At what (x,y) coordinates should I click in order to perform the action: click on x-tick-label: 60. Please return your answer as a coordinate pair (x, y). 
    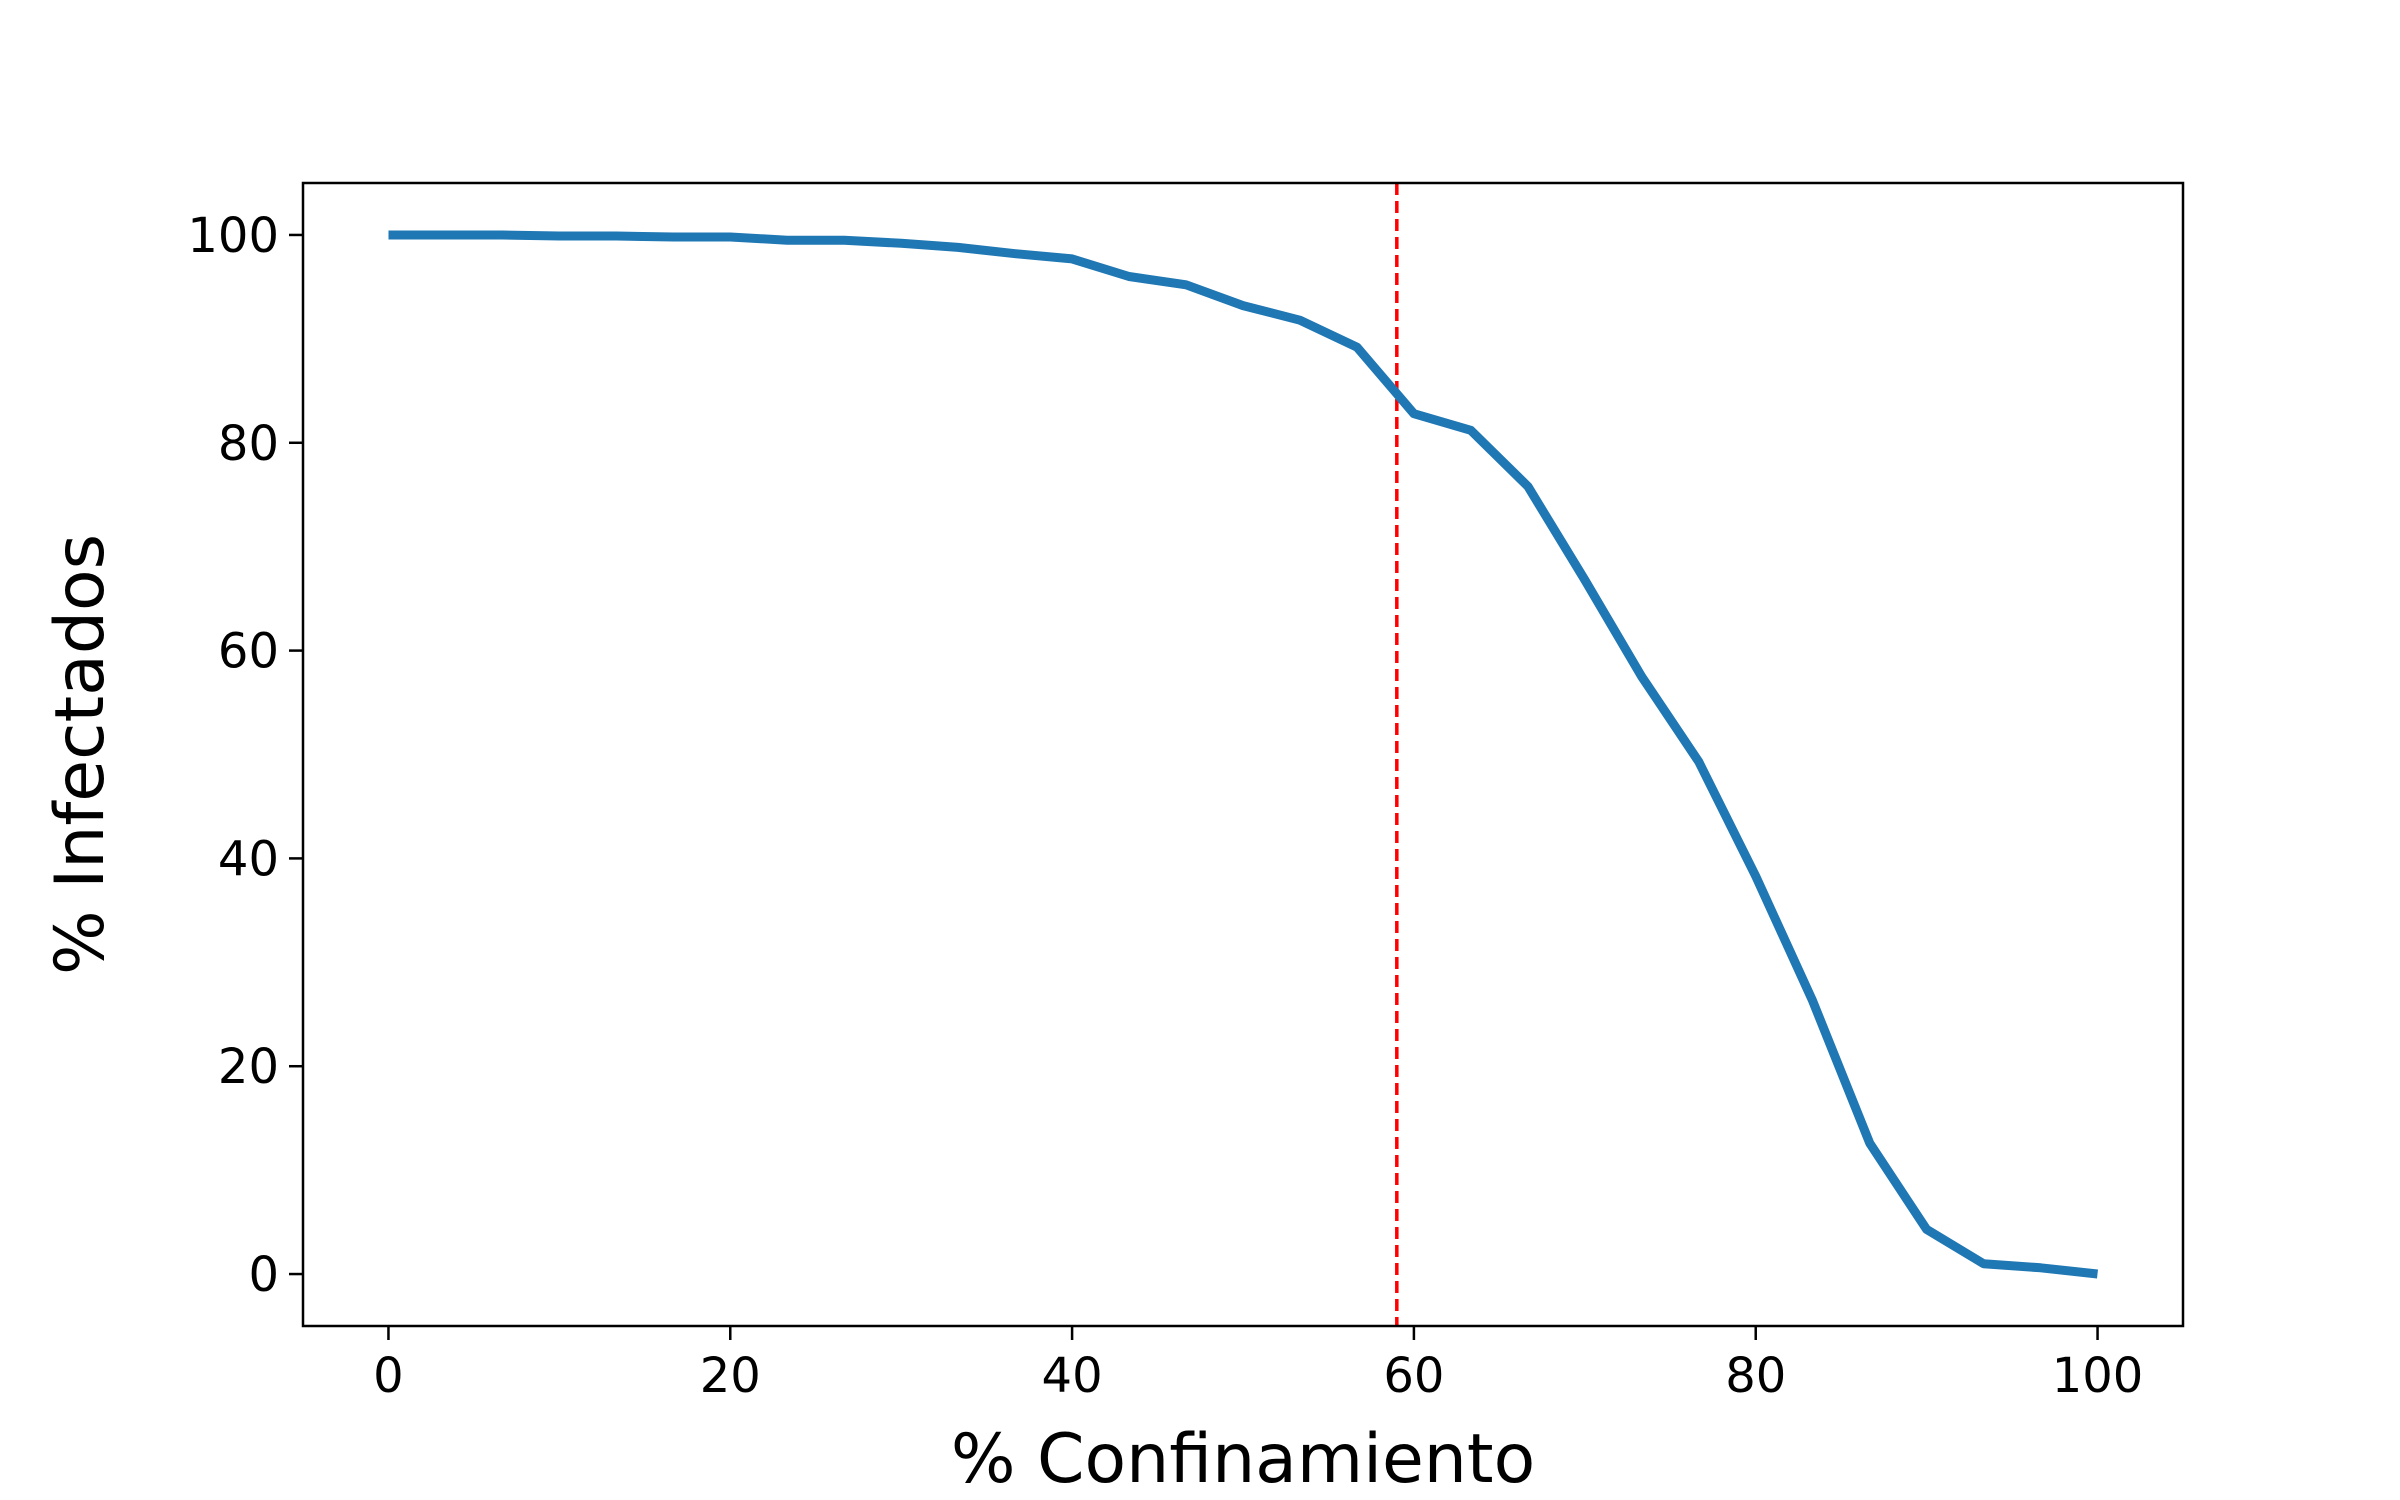
    Looking at the image, I should click on (1413, 1376).